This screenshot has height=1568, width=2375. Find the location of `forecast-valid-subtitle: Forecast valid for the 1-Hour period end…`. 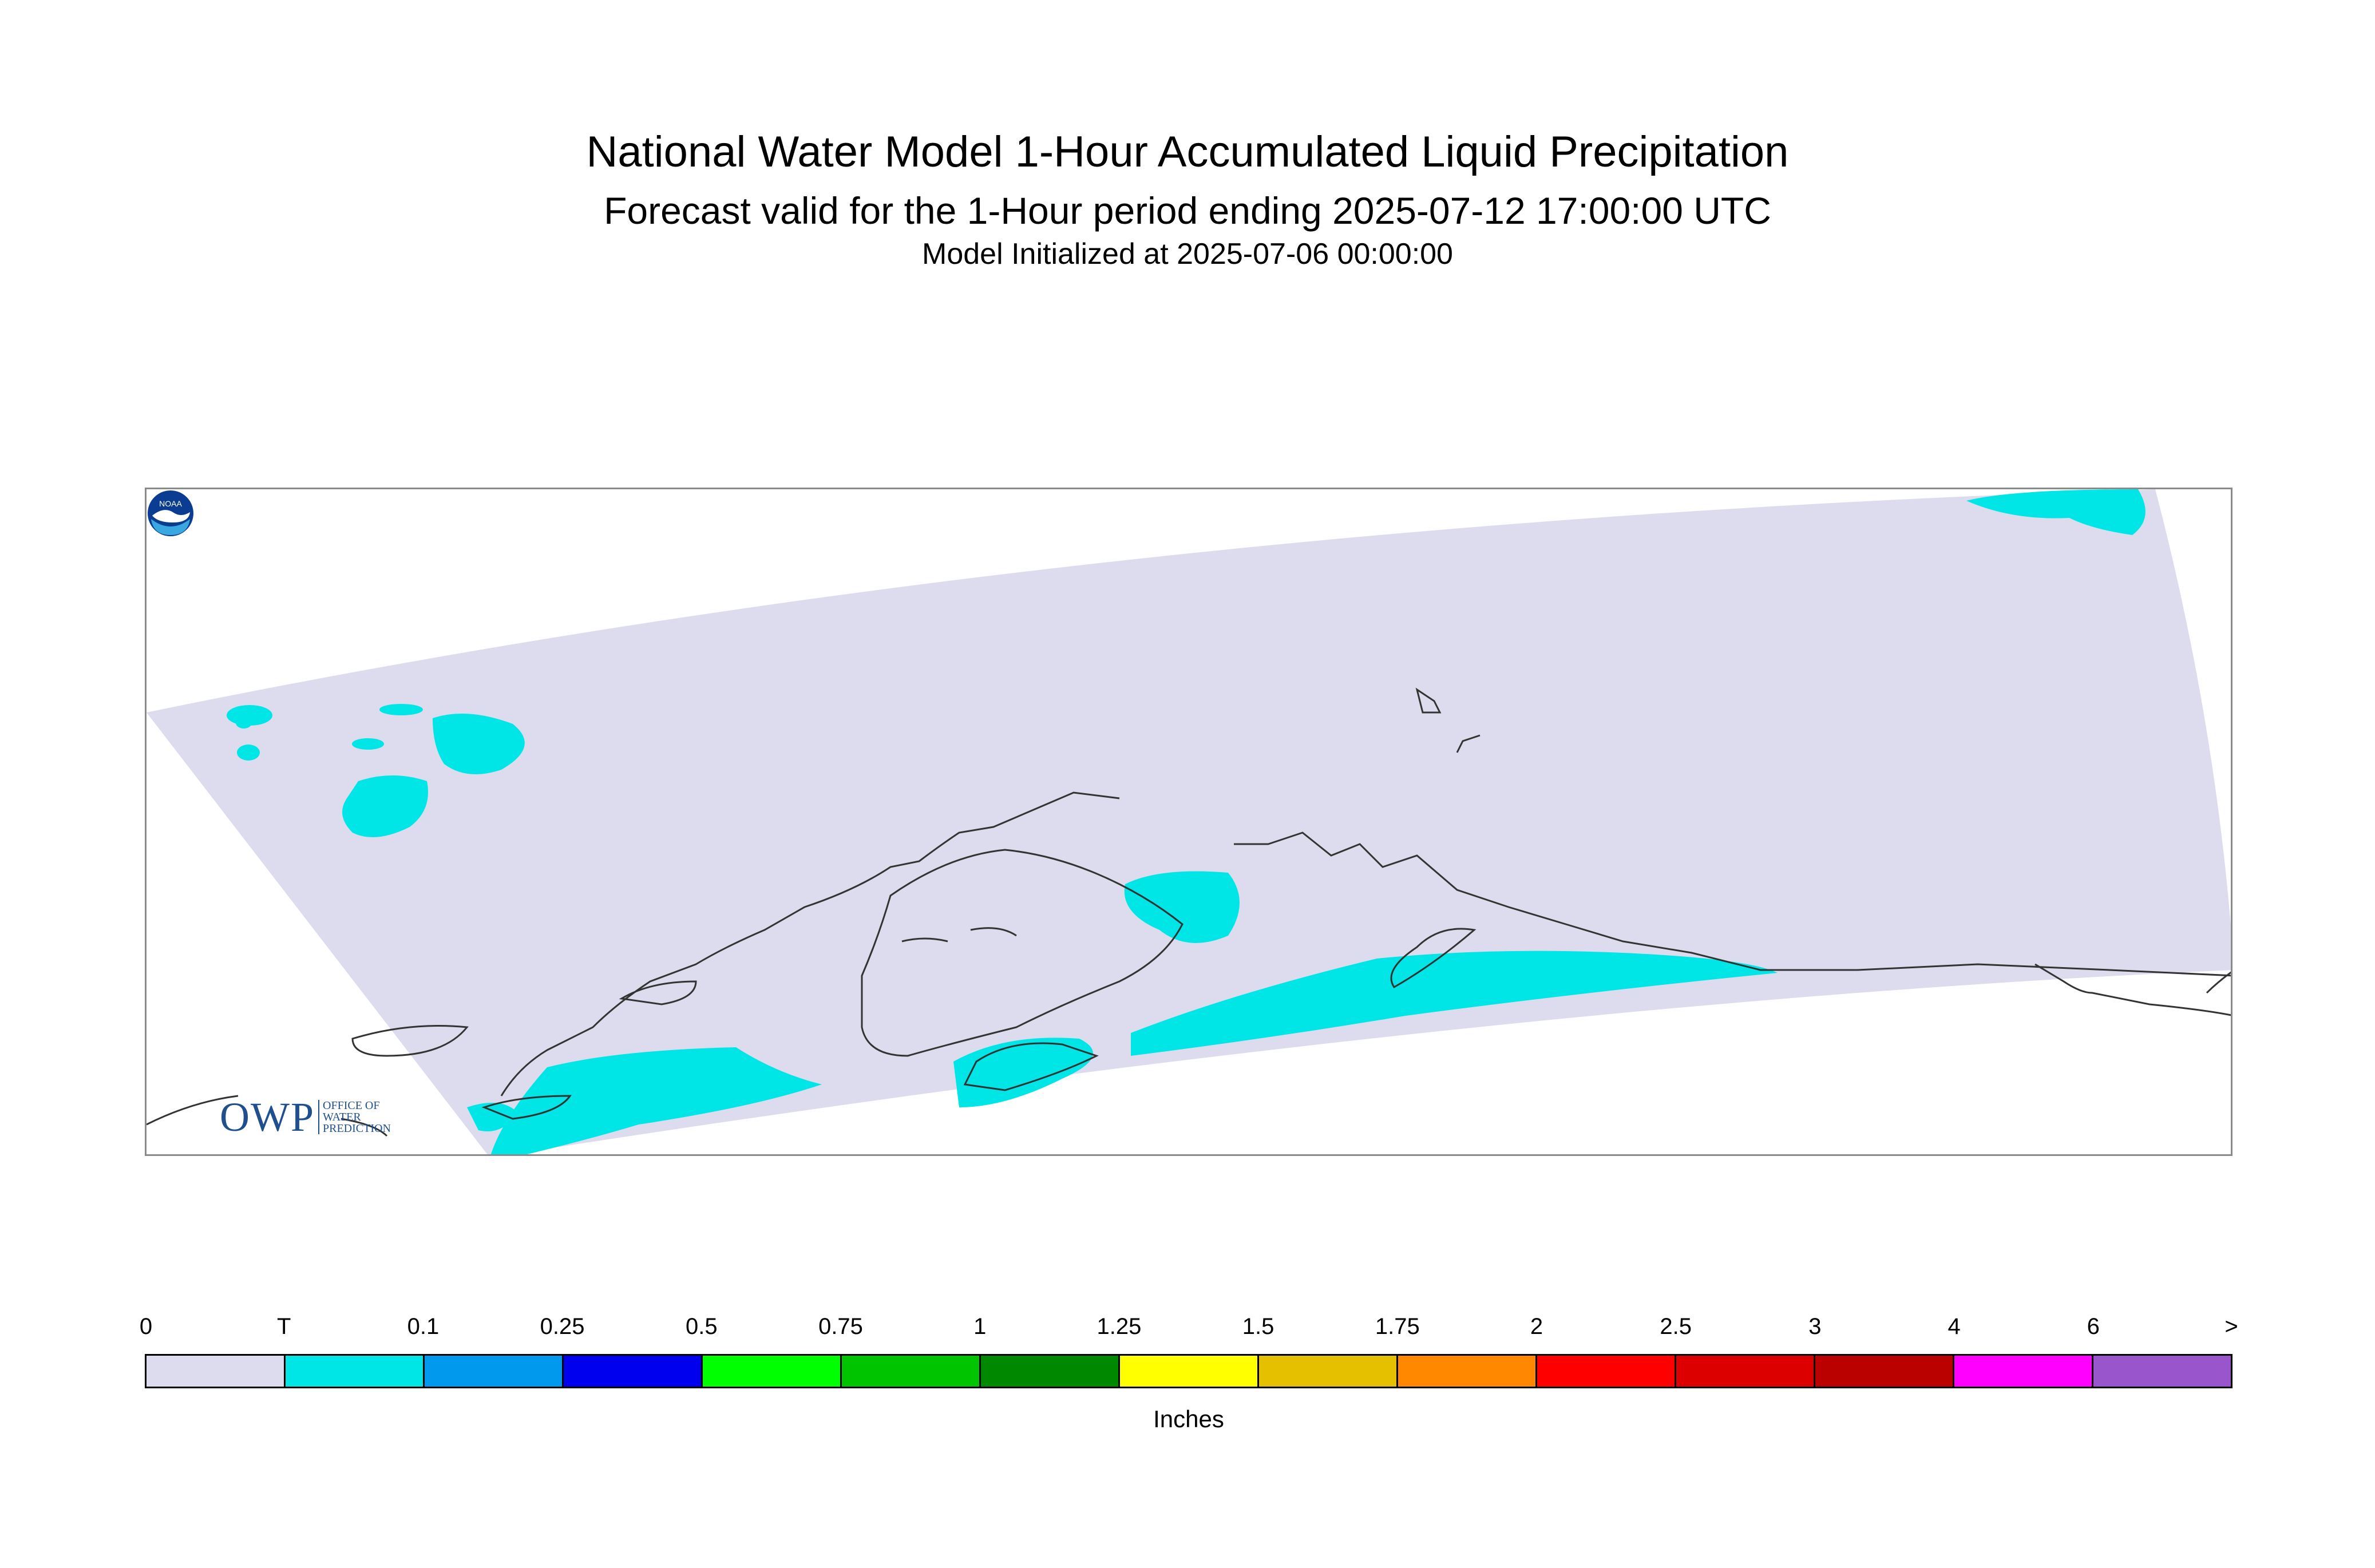

forecast-valid-subtitle: Forecast valid for the 1-Hour period end… is located at coordinates (1187, 210).